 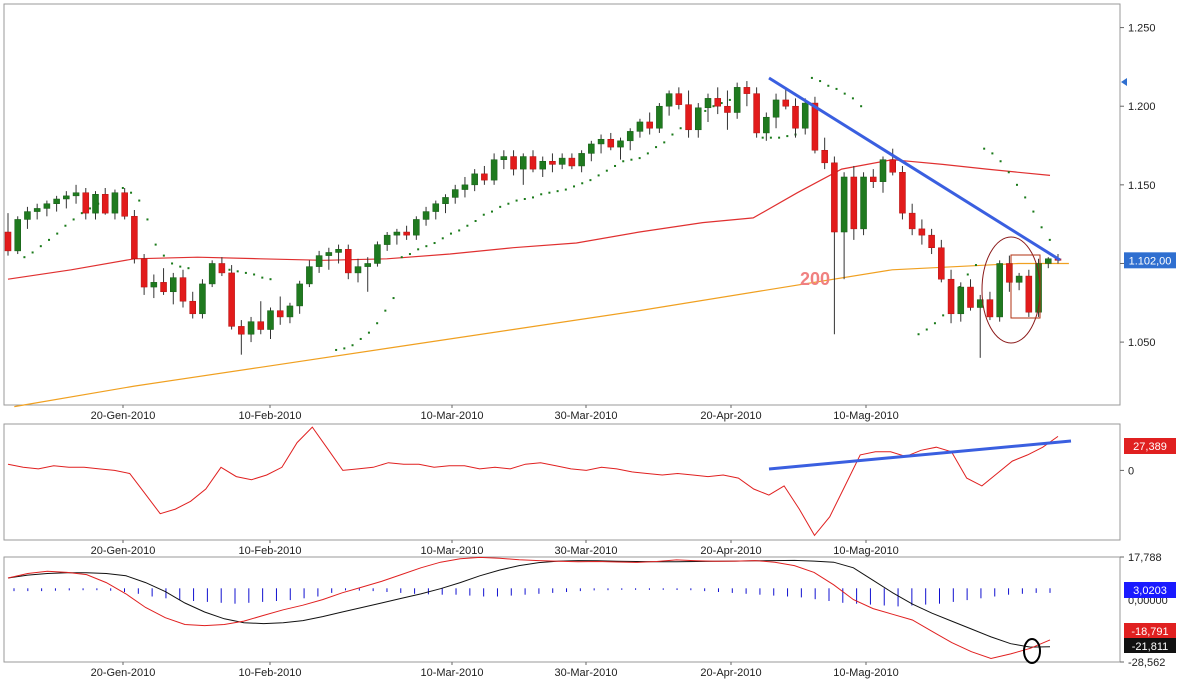 I want to click on macd-x-tick-label: 20-Gen-2010, so click(x=123, y=673).